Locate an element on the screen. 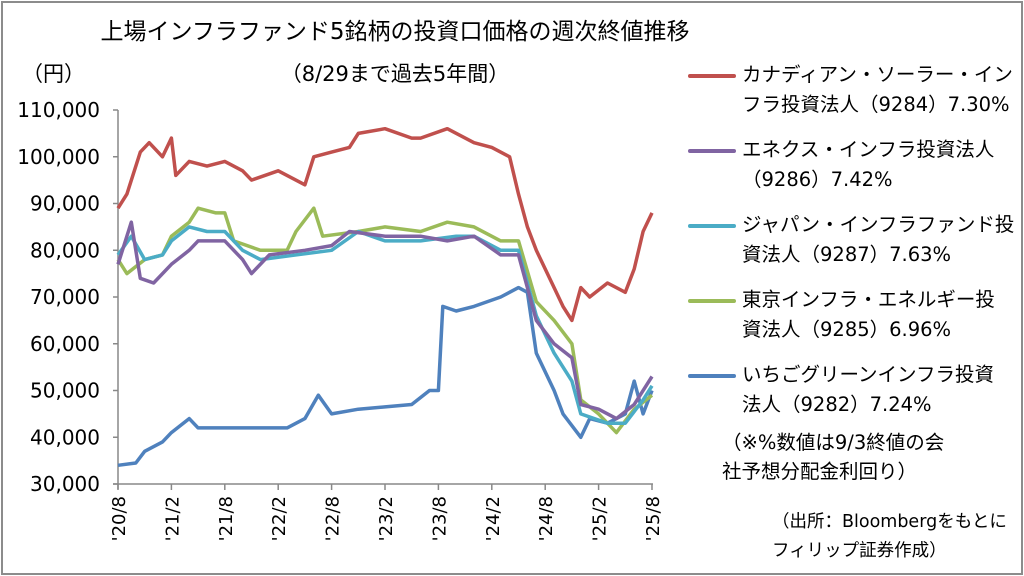 The width and height of the screenshot is (1024, 576). legend-label: フラ投資法人（9284）7.30% is located at coordinates (876, 104).